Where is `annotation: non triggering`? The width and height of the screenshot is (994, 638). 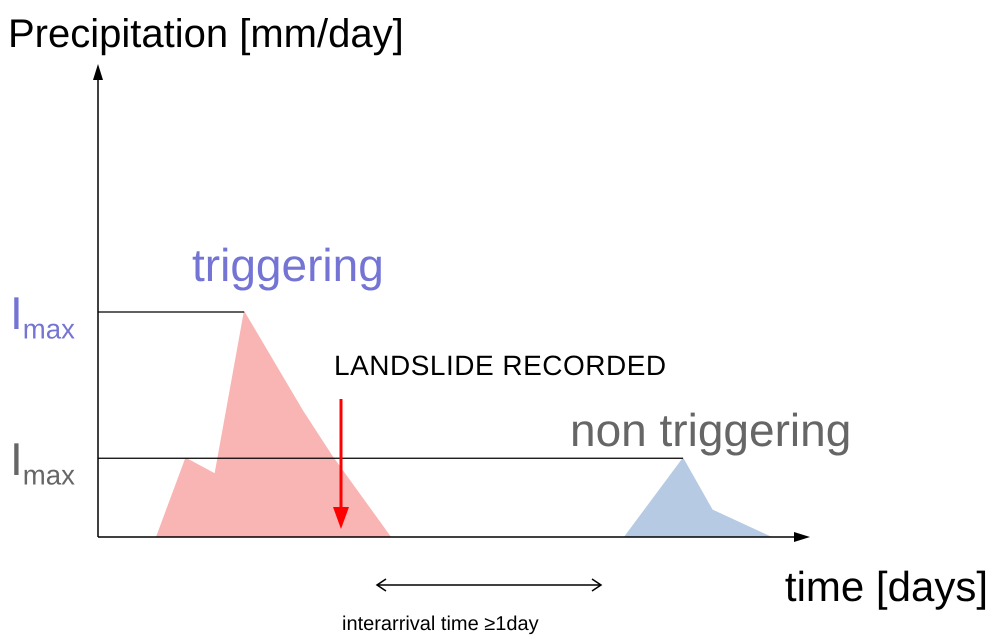 annotation: non triggering is located at coordinates (711, 430).